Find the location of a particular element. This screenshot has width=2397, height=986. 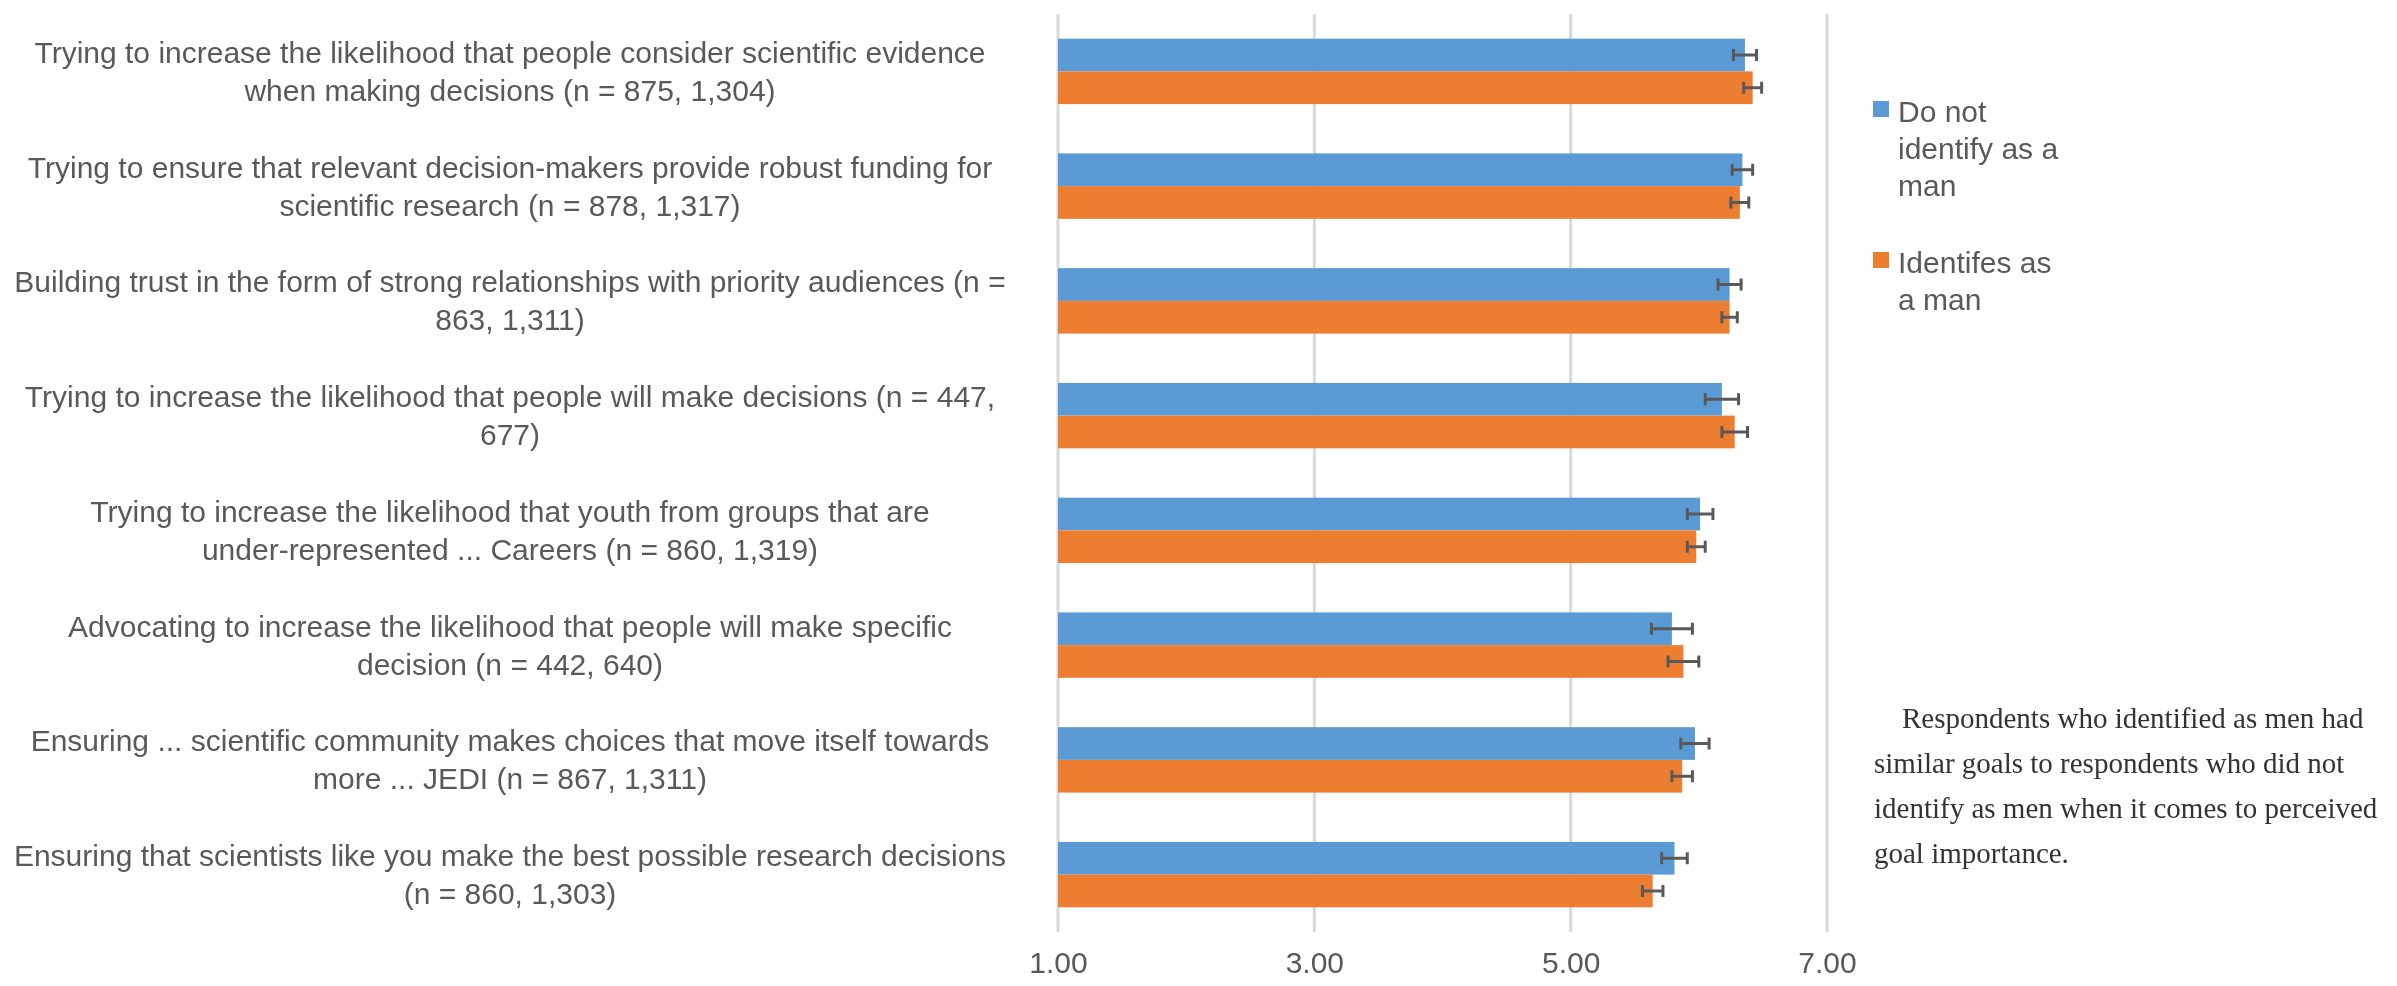

y-tick-label: Trying to increase the likelihood that people consider scientific evidence when making decisions (n = 875, 1,304) is located at coordinates (510, 71).